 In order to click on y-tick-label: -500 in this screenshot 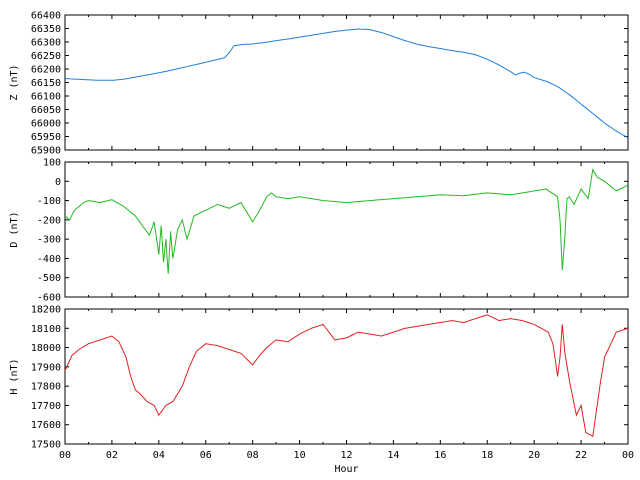, I will do `click(49, 278)`.